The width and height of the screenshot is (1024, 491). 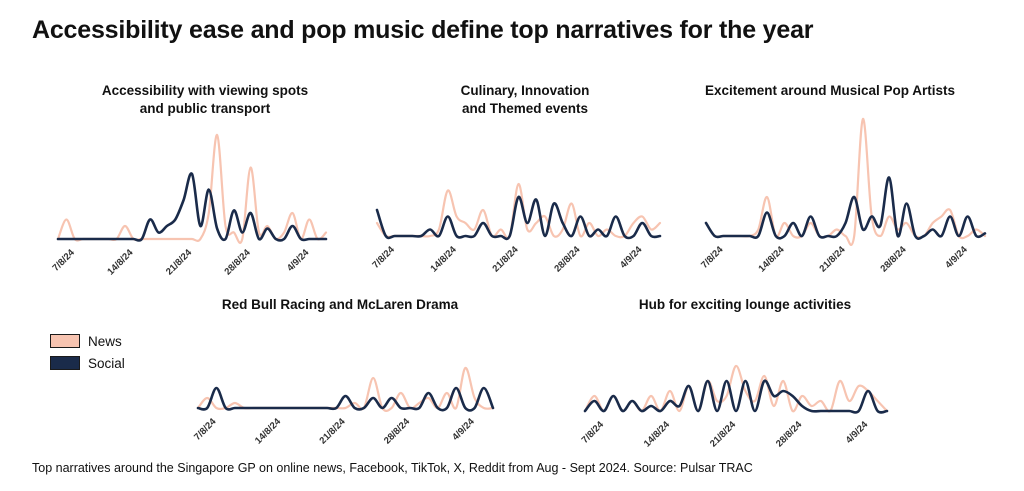 I want to click on panel-2-title: Culinary, Innovation and Themed events, so click(x=525, y=100).